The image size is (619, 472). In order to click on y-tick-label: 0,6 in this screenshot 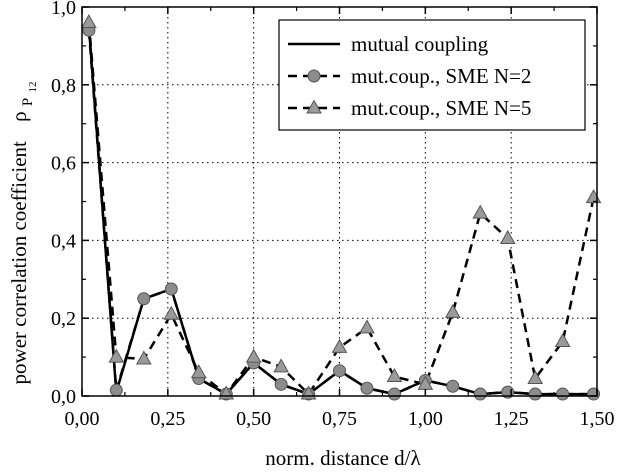, I will do `click(63, 164)`.